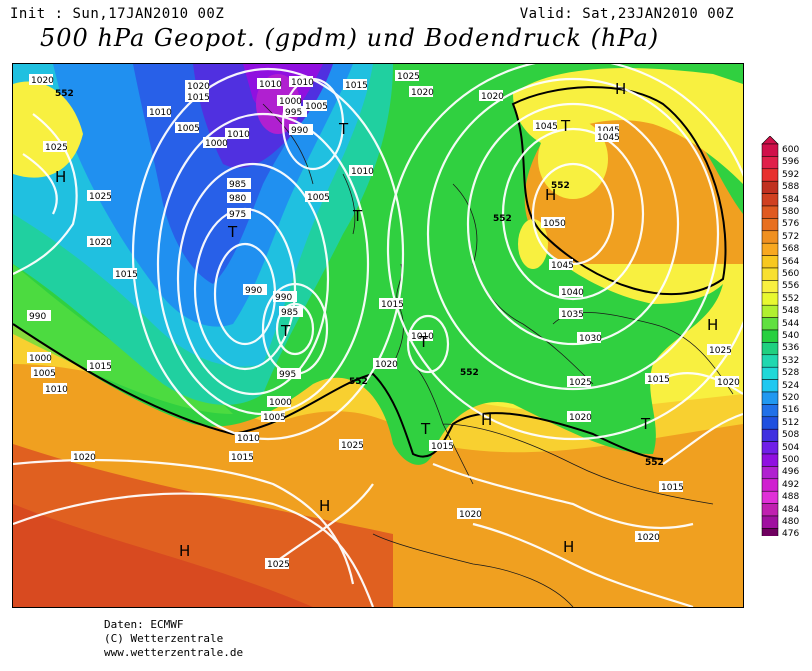  What do you see at coordinates (791, 373) in the screenshot?
I see `scale-level-label: 528` at bounding box center [791, 373].